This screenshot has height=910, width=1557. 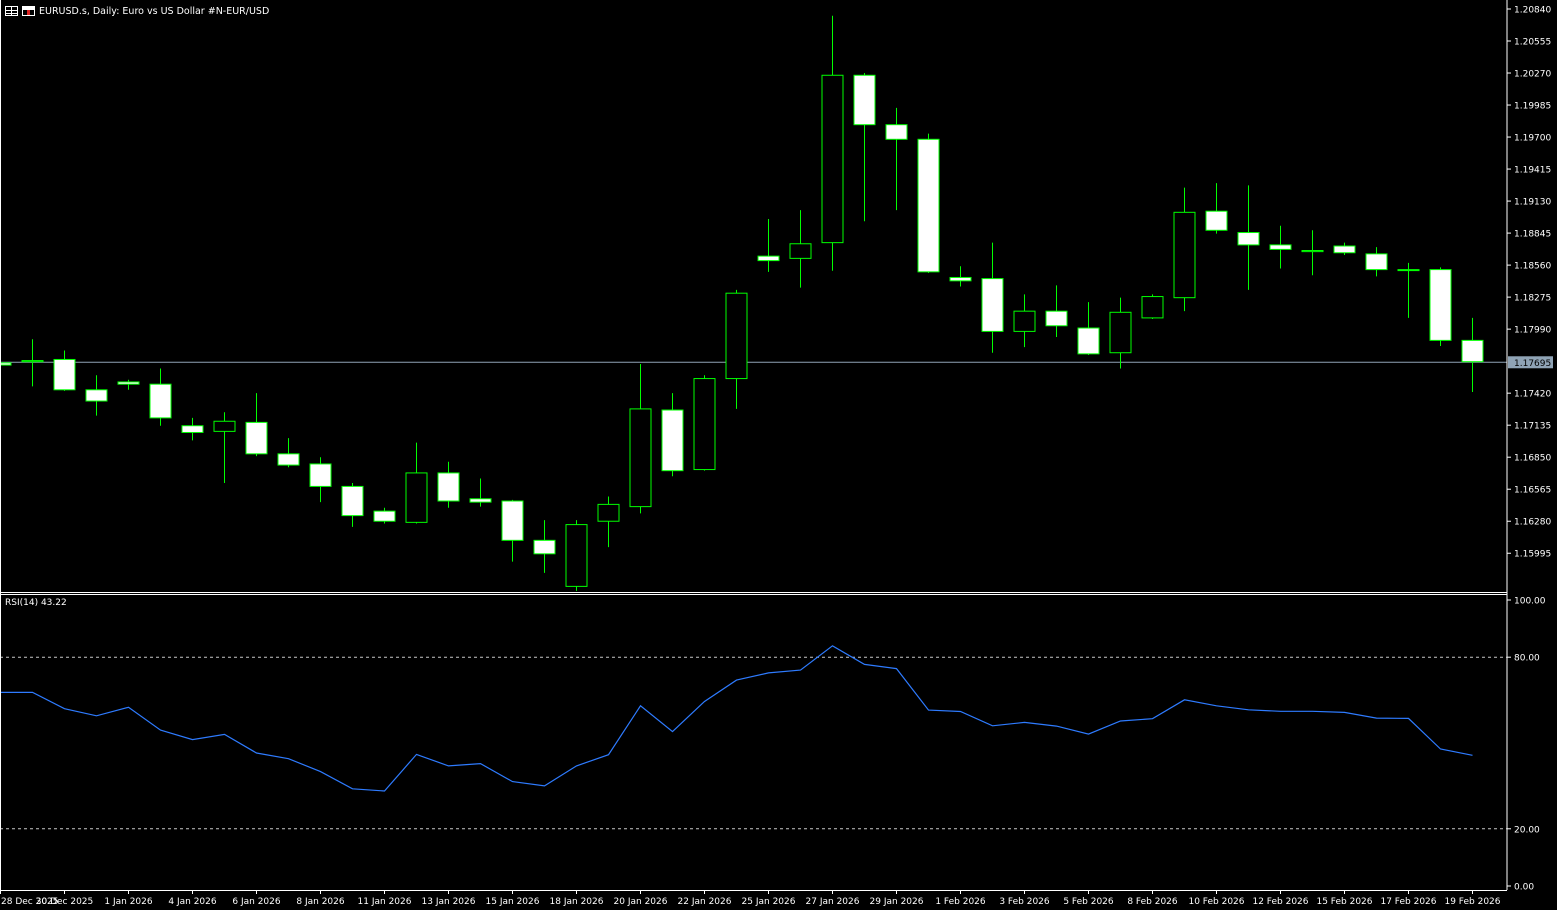 I want to click on date-tick-label: 1 Feb 2026, so click(x=960, y=902).